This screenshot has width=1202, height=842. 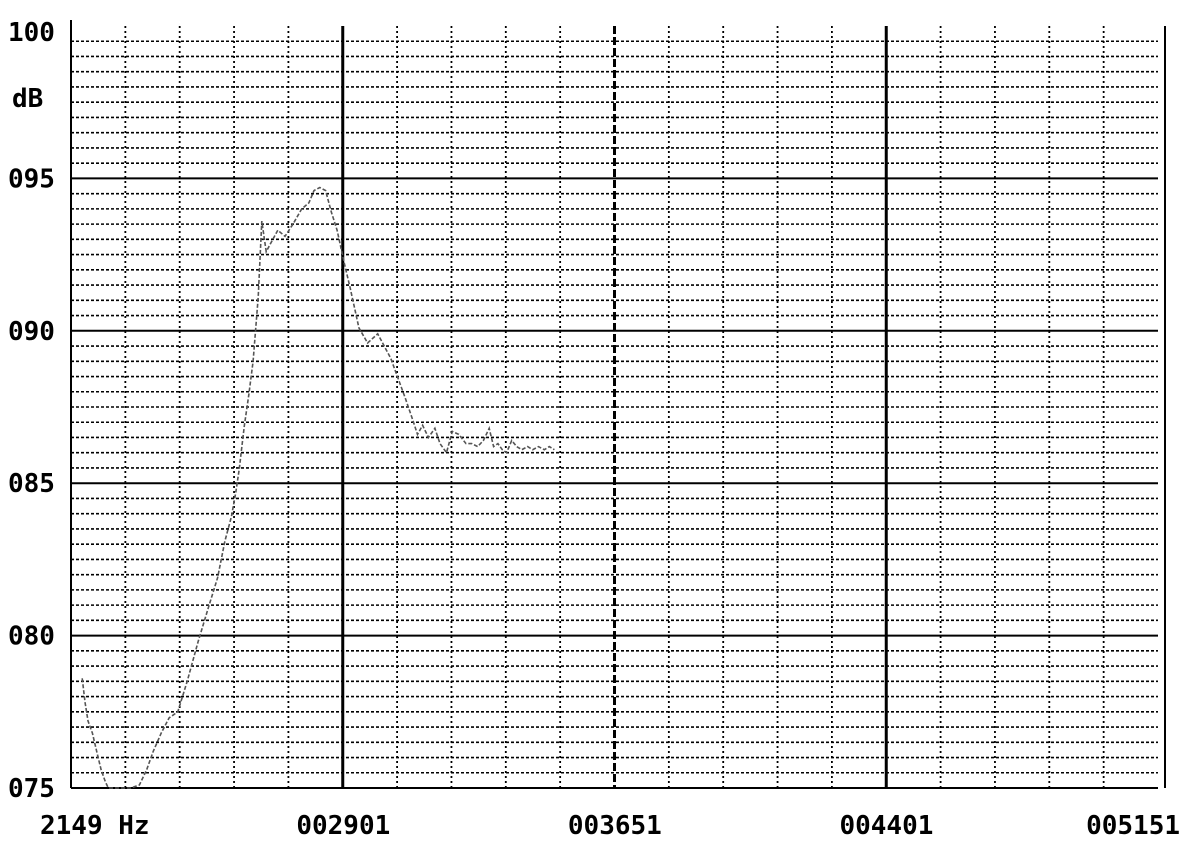 What do you see at coordinates (1133, 826) in the screenshot?
I see `x-tick-label: 005151` at bounding box center [1133, 826].